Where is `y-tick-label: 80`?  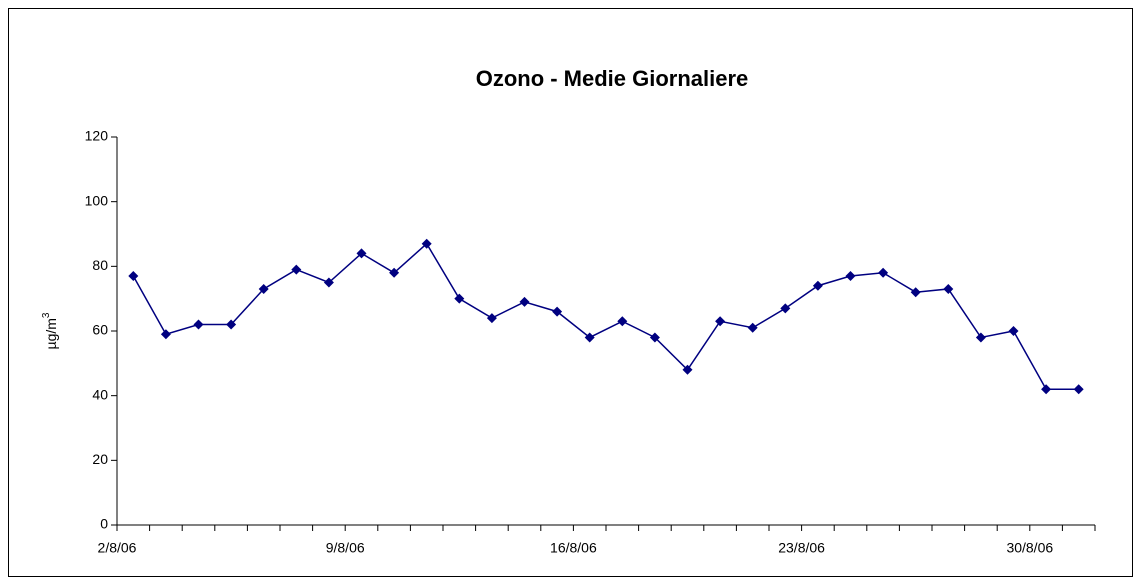
y-tick-label: 80 is located at coordinates (100, 265).